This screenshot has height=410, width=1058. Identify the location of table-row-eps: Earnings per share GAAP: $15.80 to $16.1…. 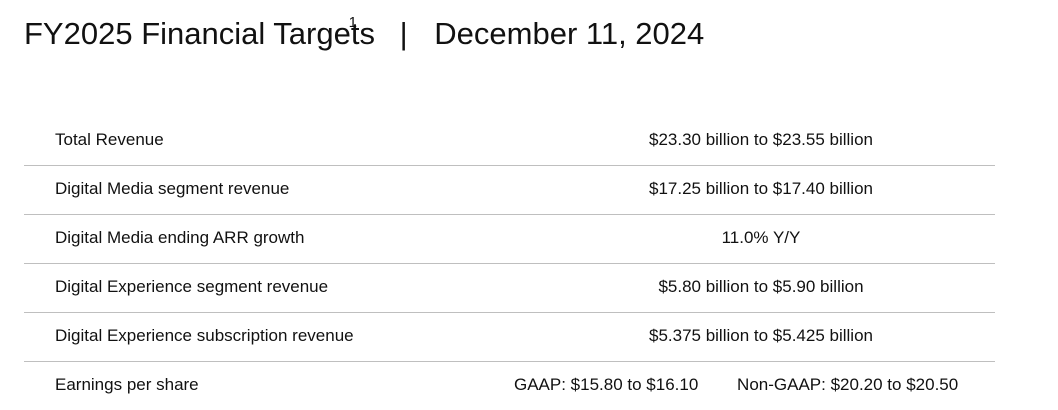
(509, 386).